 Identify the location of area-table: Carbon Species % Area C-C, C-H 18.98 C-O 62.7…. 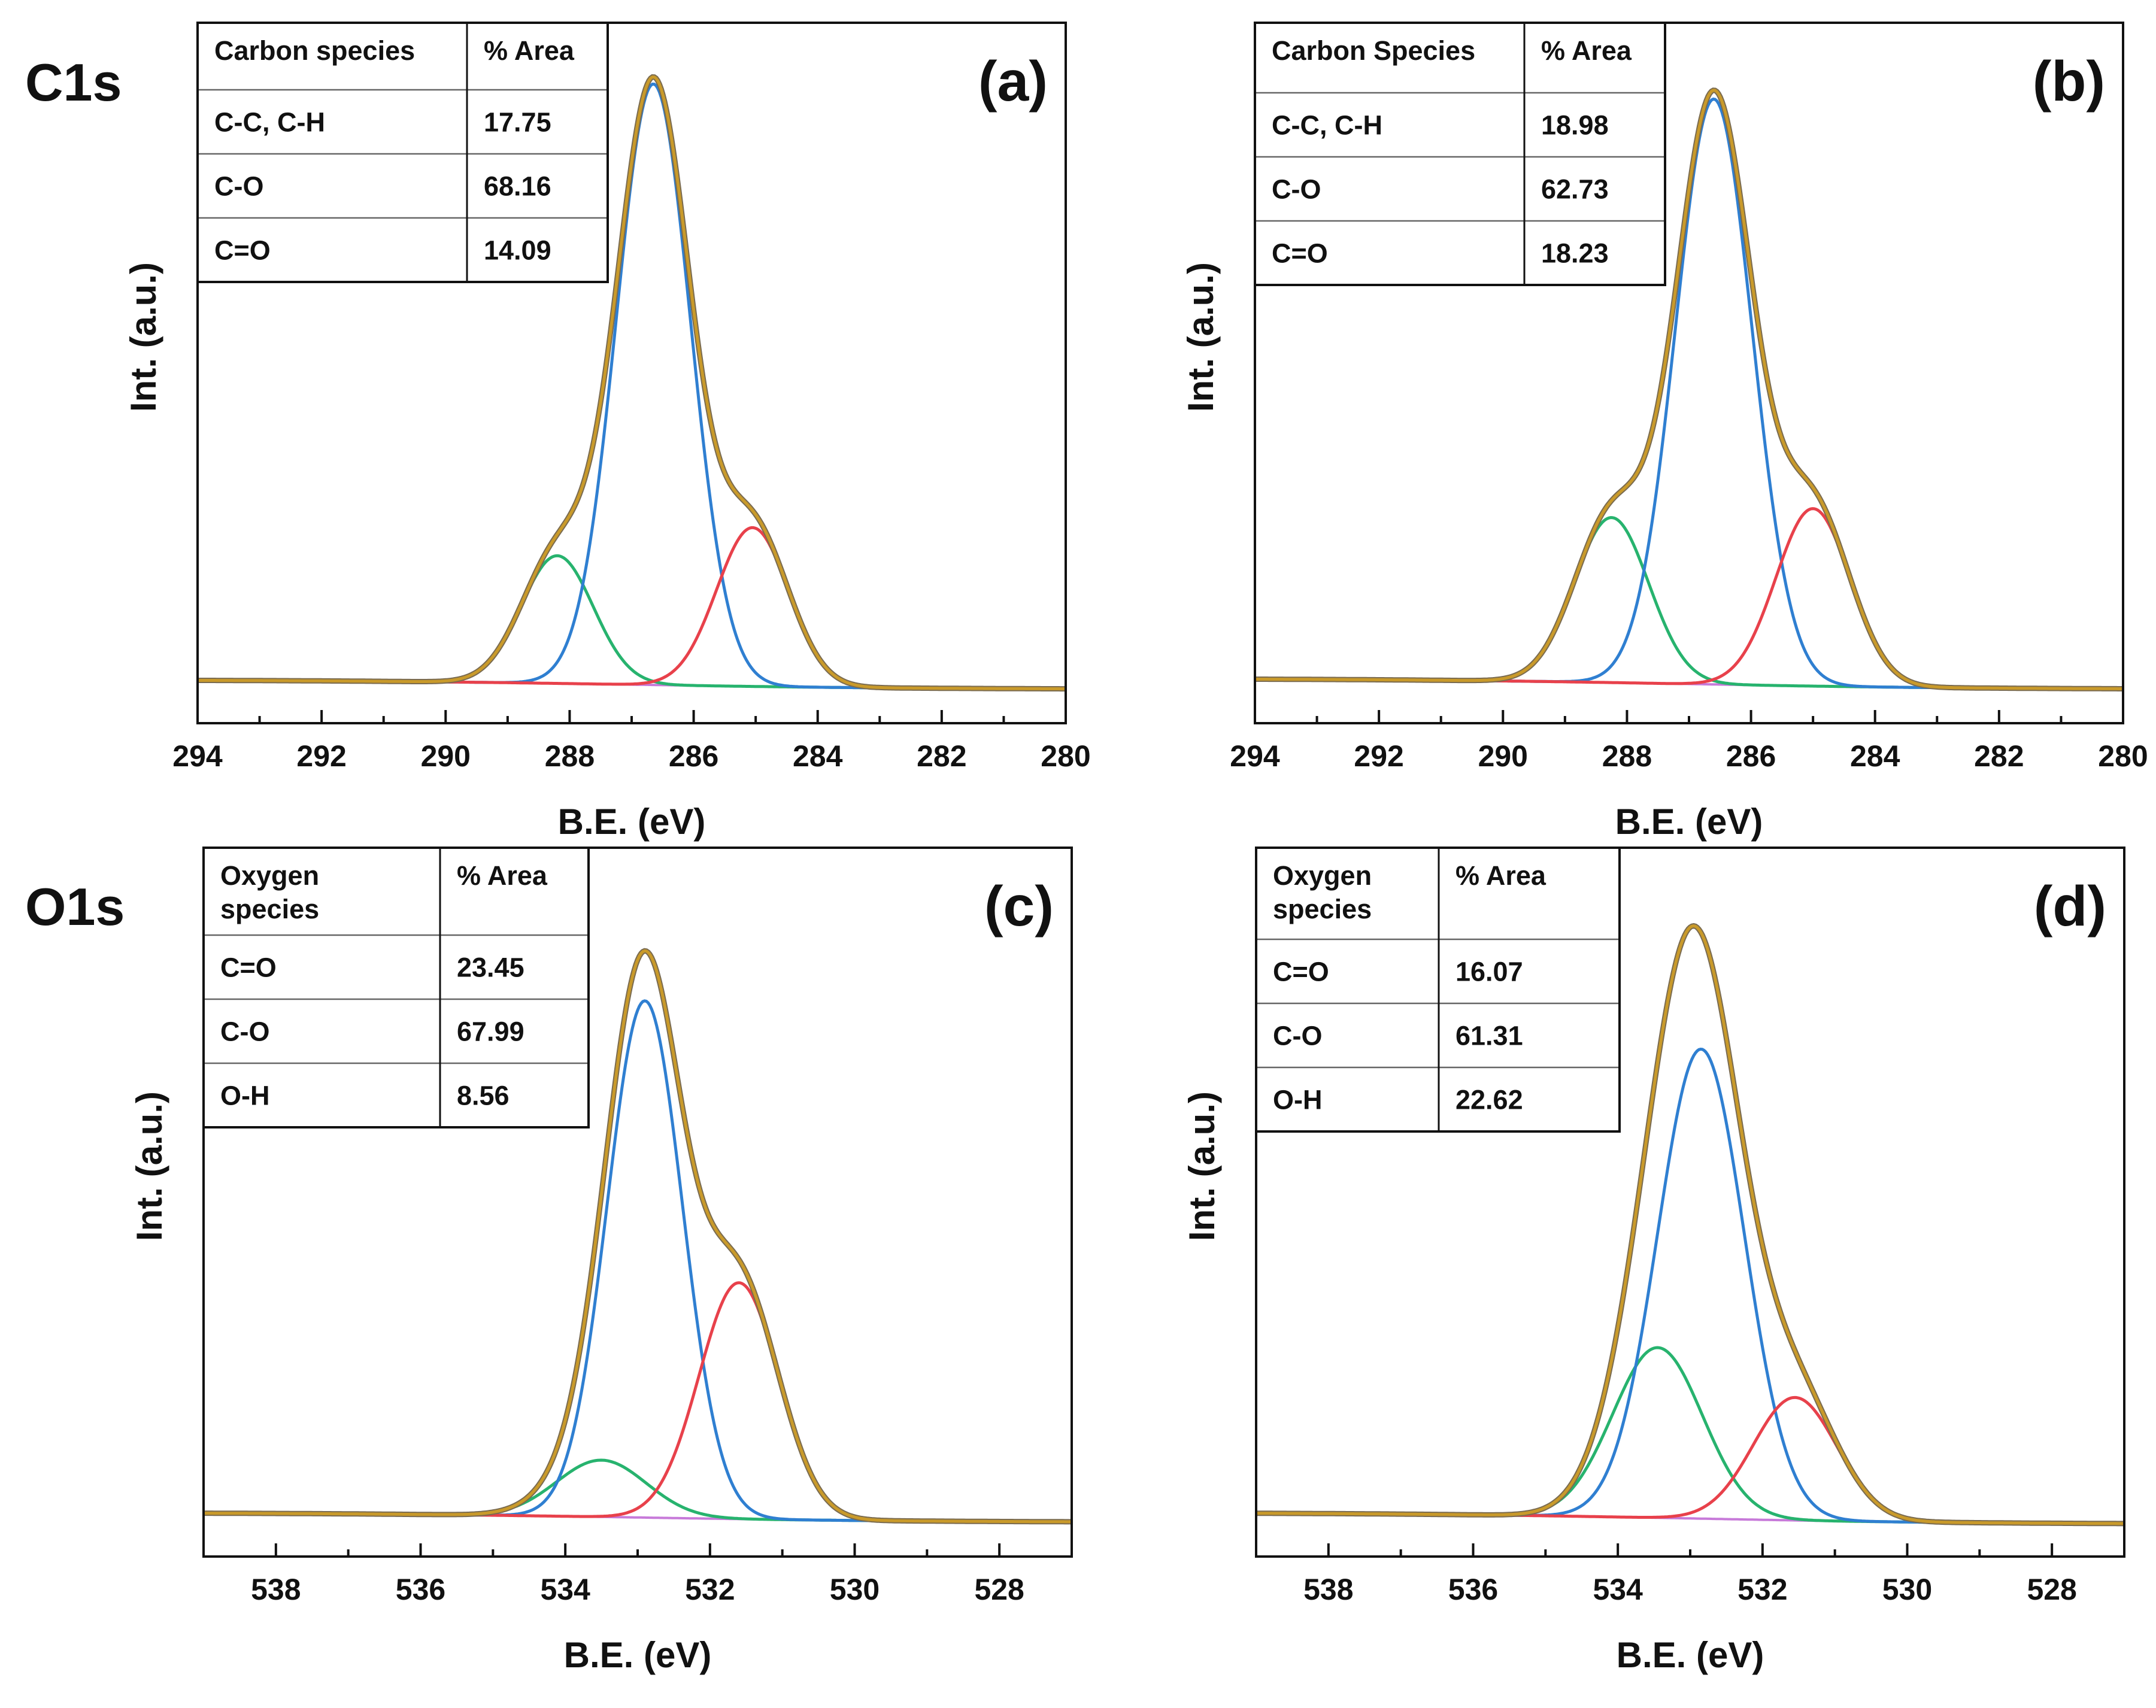
(1460, 154).